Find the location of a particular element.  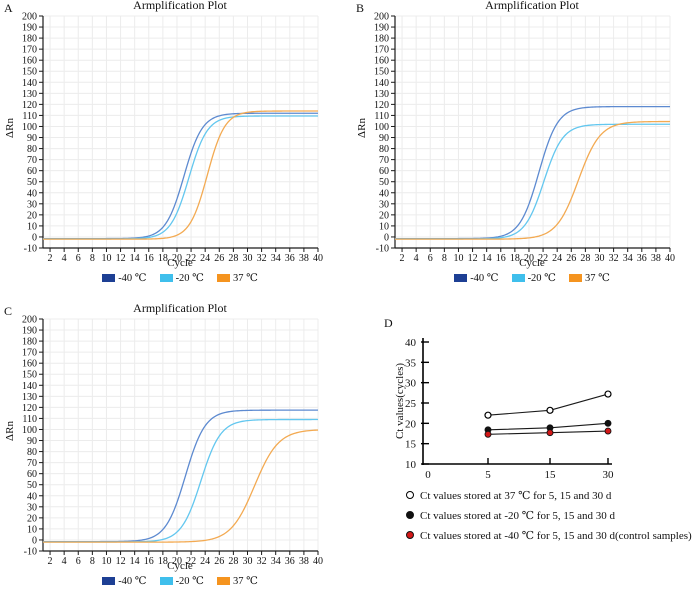

red-circle-marker is located at coordinates (410, 535).